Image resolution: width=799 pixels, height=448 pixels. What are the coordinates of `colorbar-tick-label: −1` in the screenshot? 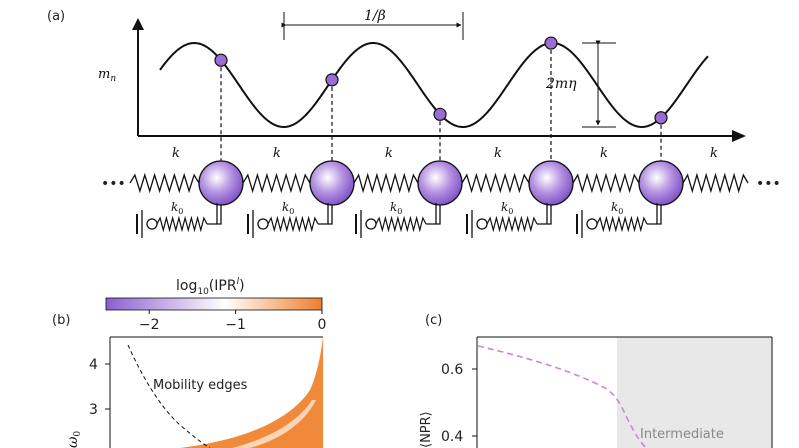 It's located at (235, 325).